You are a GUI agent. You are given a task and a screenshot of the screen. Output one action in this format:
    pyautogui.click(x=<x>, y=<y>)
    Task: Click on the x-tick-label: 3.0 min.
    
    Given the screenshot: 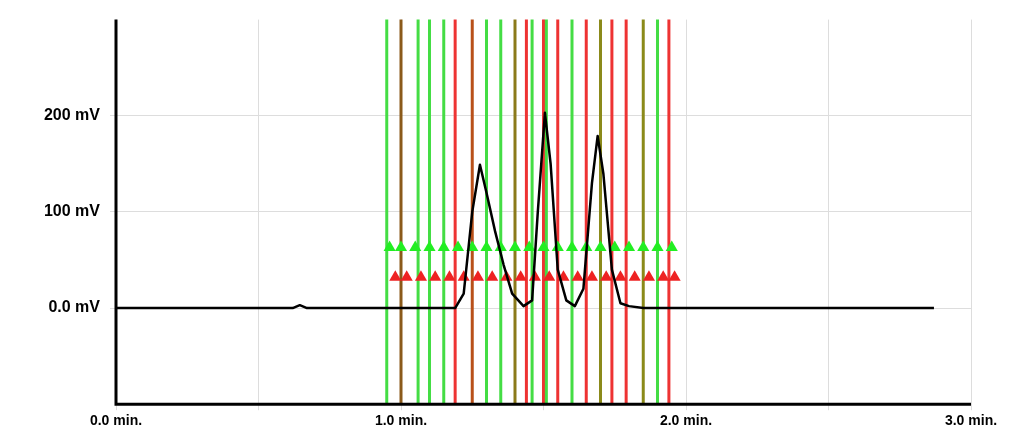 What is the action you would take?
    pyautogui.click(x=971, y=420)
    